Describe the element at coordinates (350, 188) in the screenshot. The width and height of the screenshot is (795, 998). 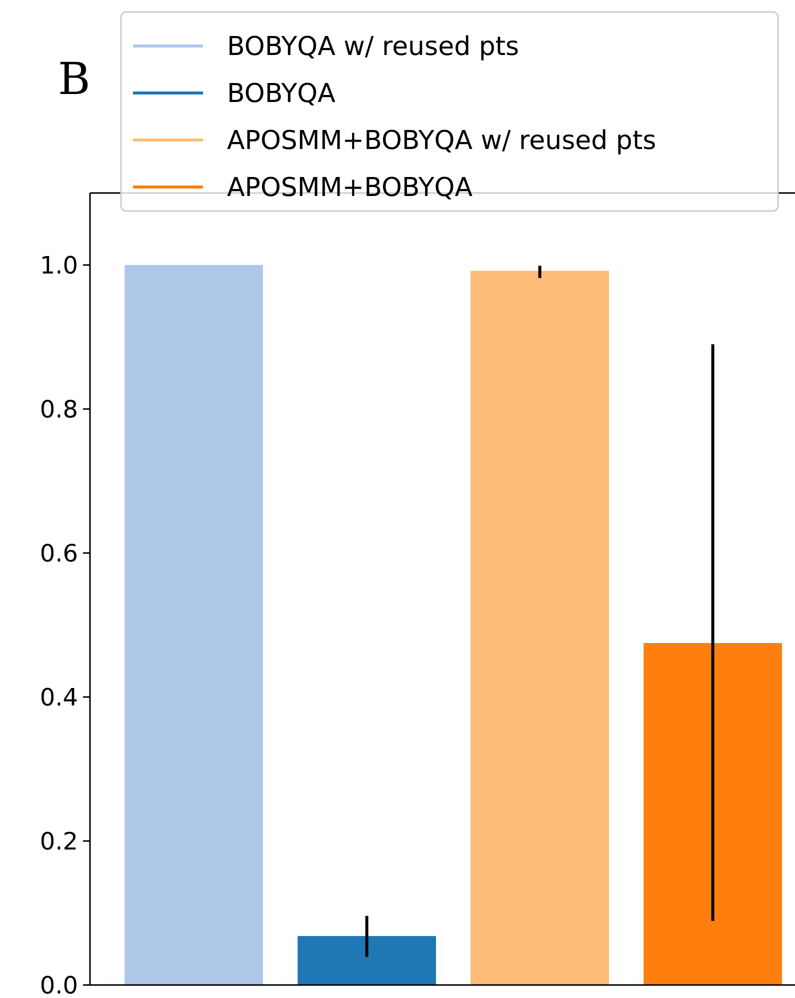
I see `legend-label: APOSMM+BOBYQA` at that location.